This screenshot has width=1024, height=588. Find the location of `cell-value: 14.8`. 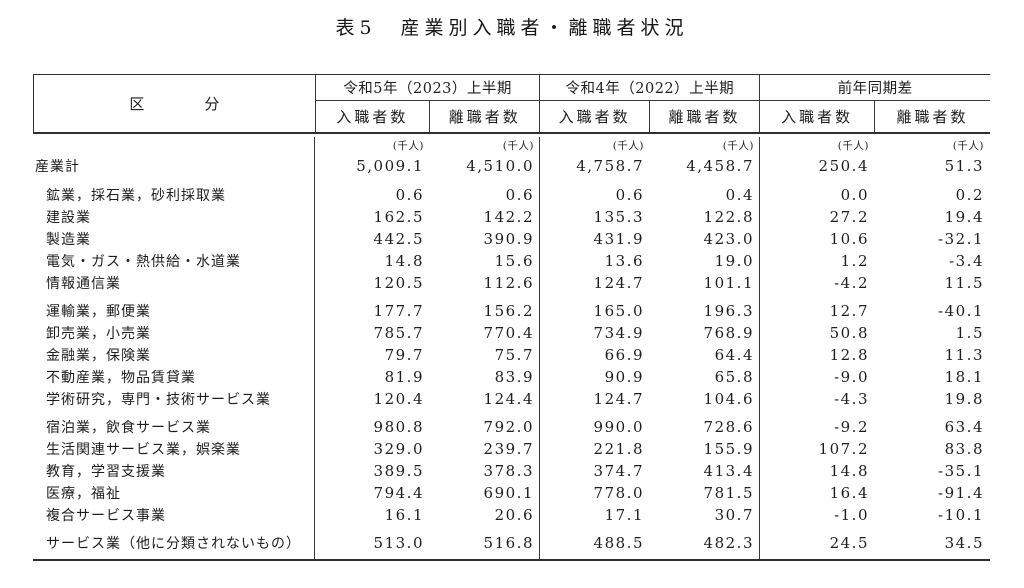

cell-value: 14.8 is located at coordinates (849, 471).